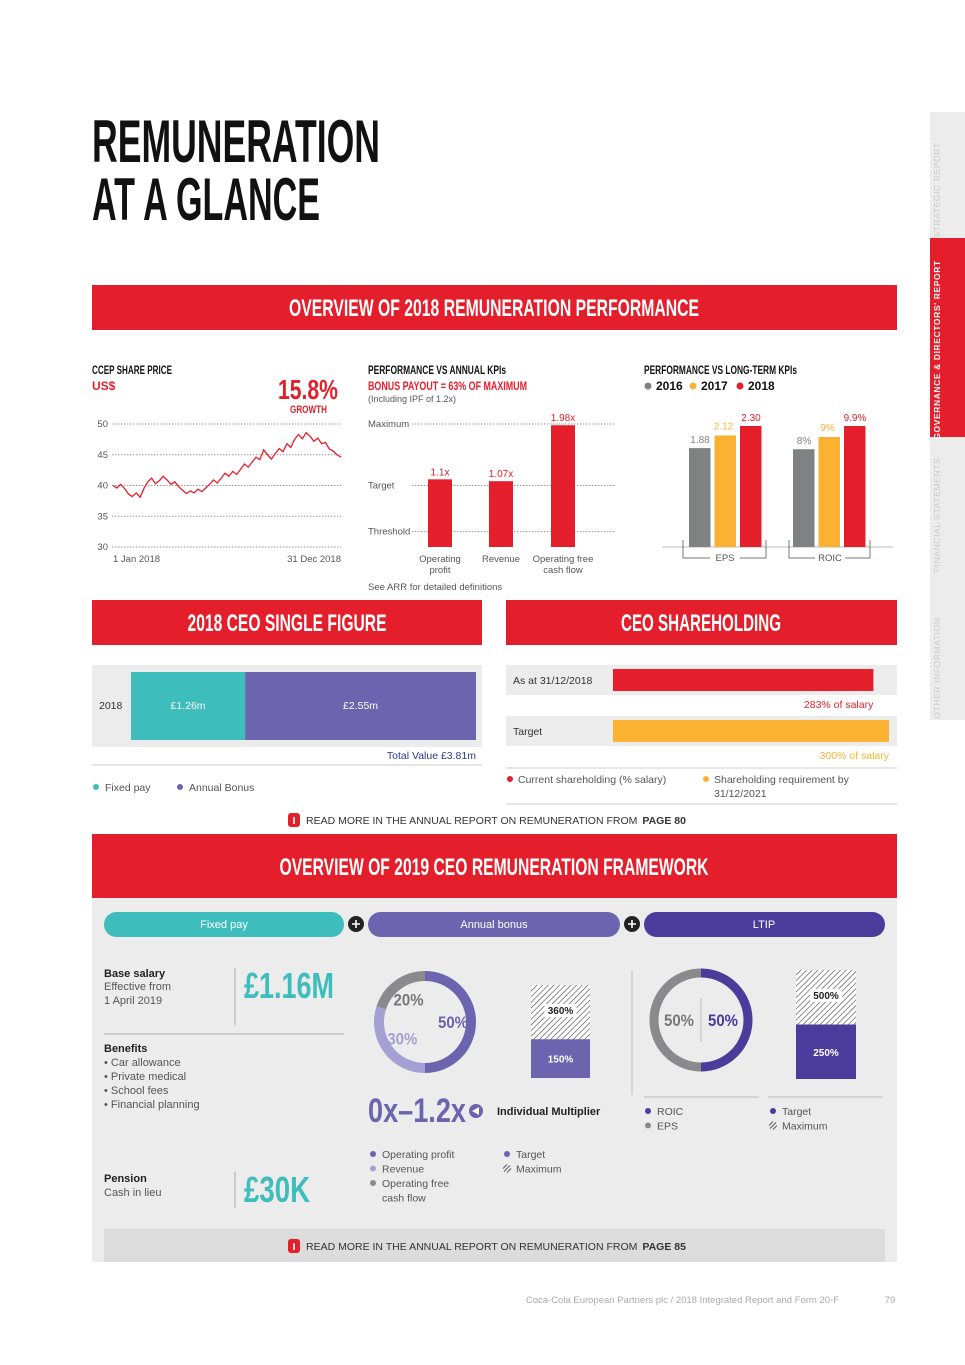  What do you see at coordinates (796, 1112) in the screenshot?
I see `legend-label: Target` at bounding box center [796, 1112].